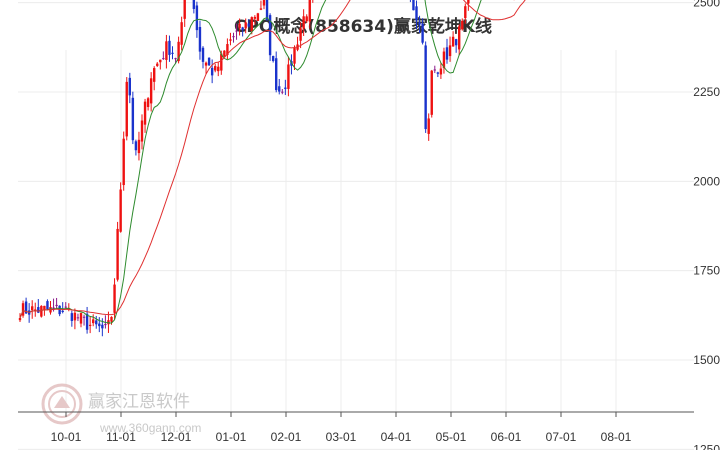 The image size is (726, 450). I want to click on watermark-text: 赢家江恩软件, so click(139, 402).